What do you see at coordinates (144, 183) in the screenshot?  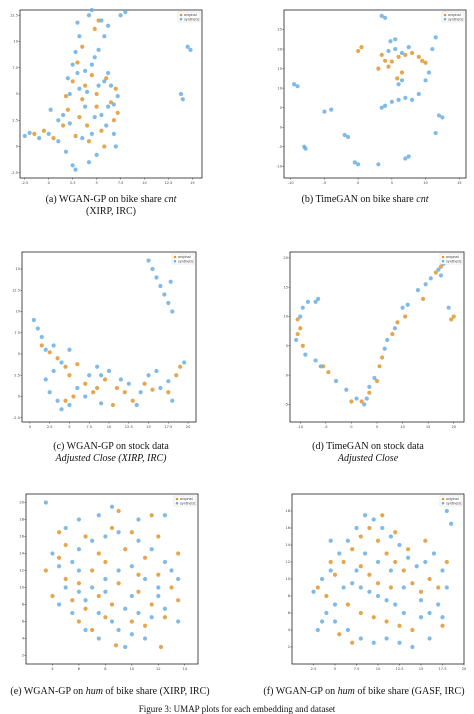 I see `x-tick-label: 10` at bounding box center [144, 183].